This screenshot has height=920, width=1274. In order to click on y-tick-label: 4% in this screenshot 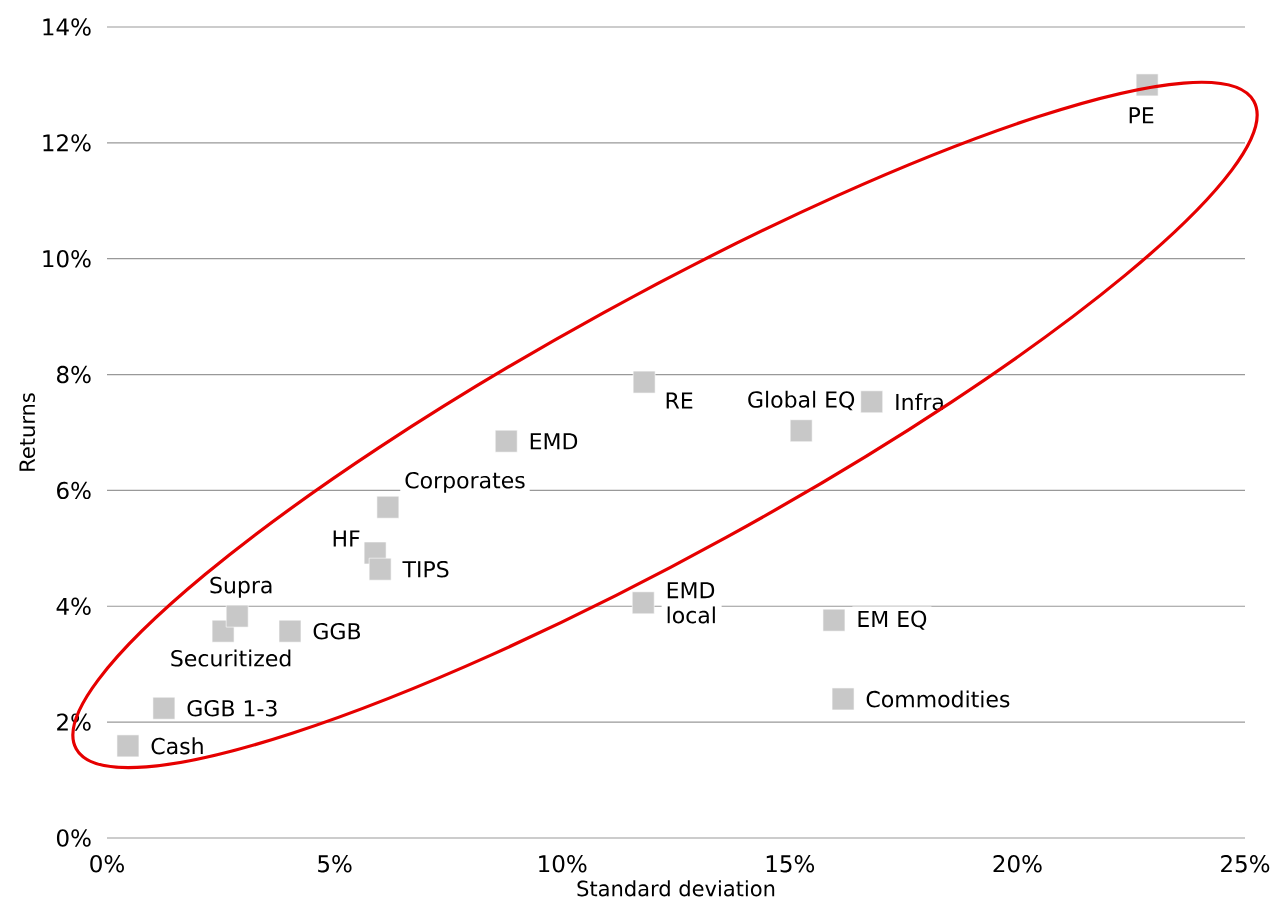, I will do `click(73, 606)`.